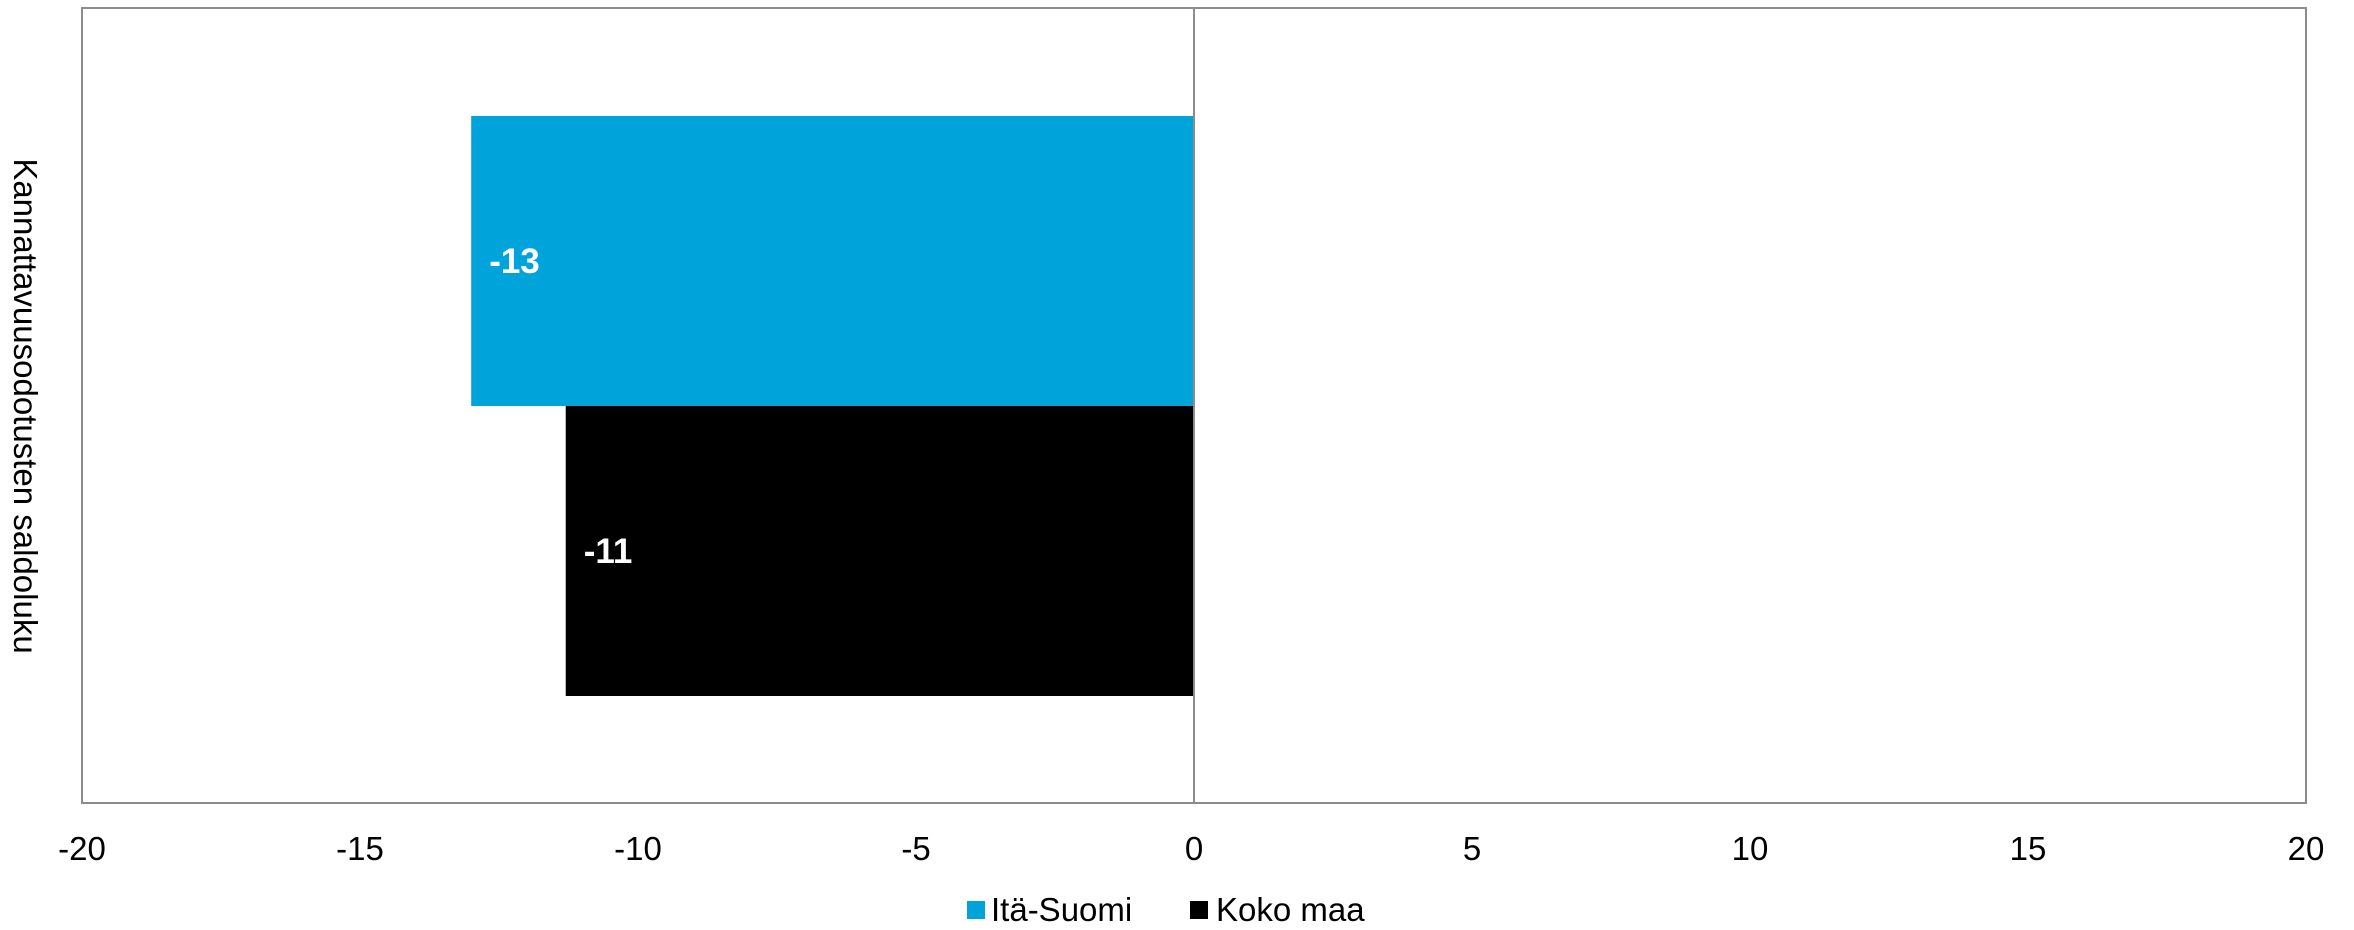  Describe the element at coordinates (82, 848) in the screenshot. I see `x-tick-label: -20` at that location.